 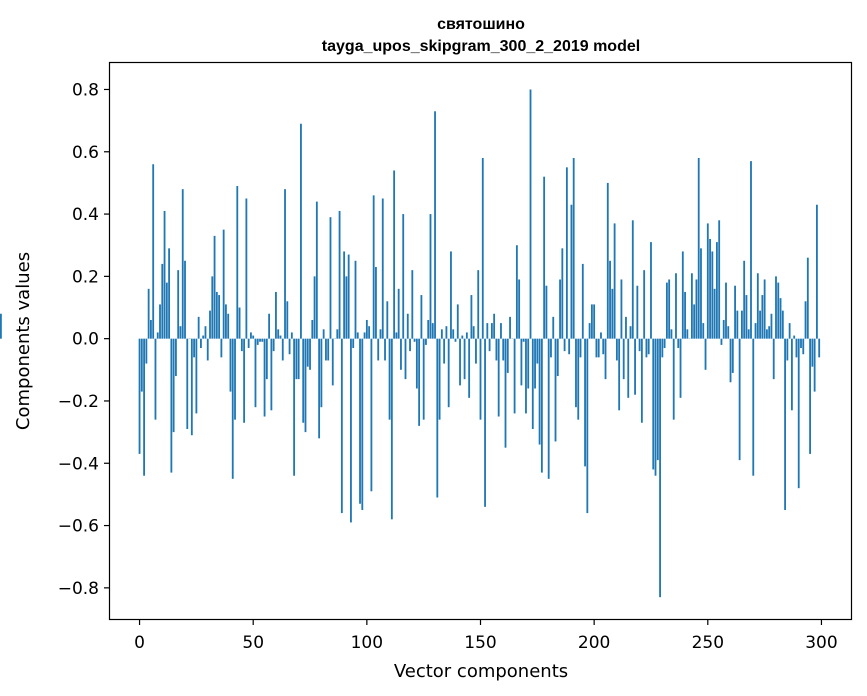 I want to click on y-tick-label: 0.6, so click(x=85, y=153).